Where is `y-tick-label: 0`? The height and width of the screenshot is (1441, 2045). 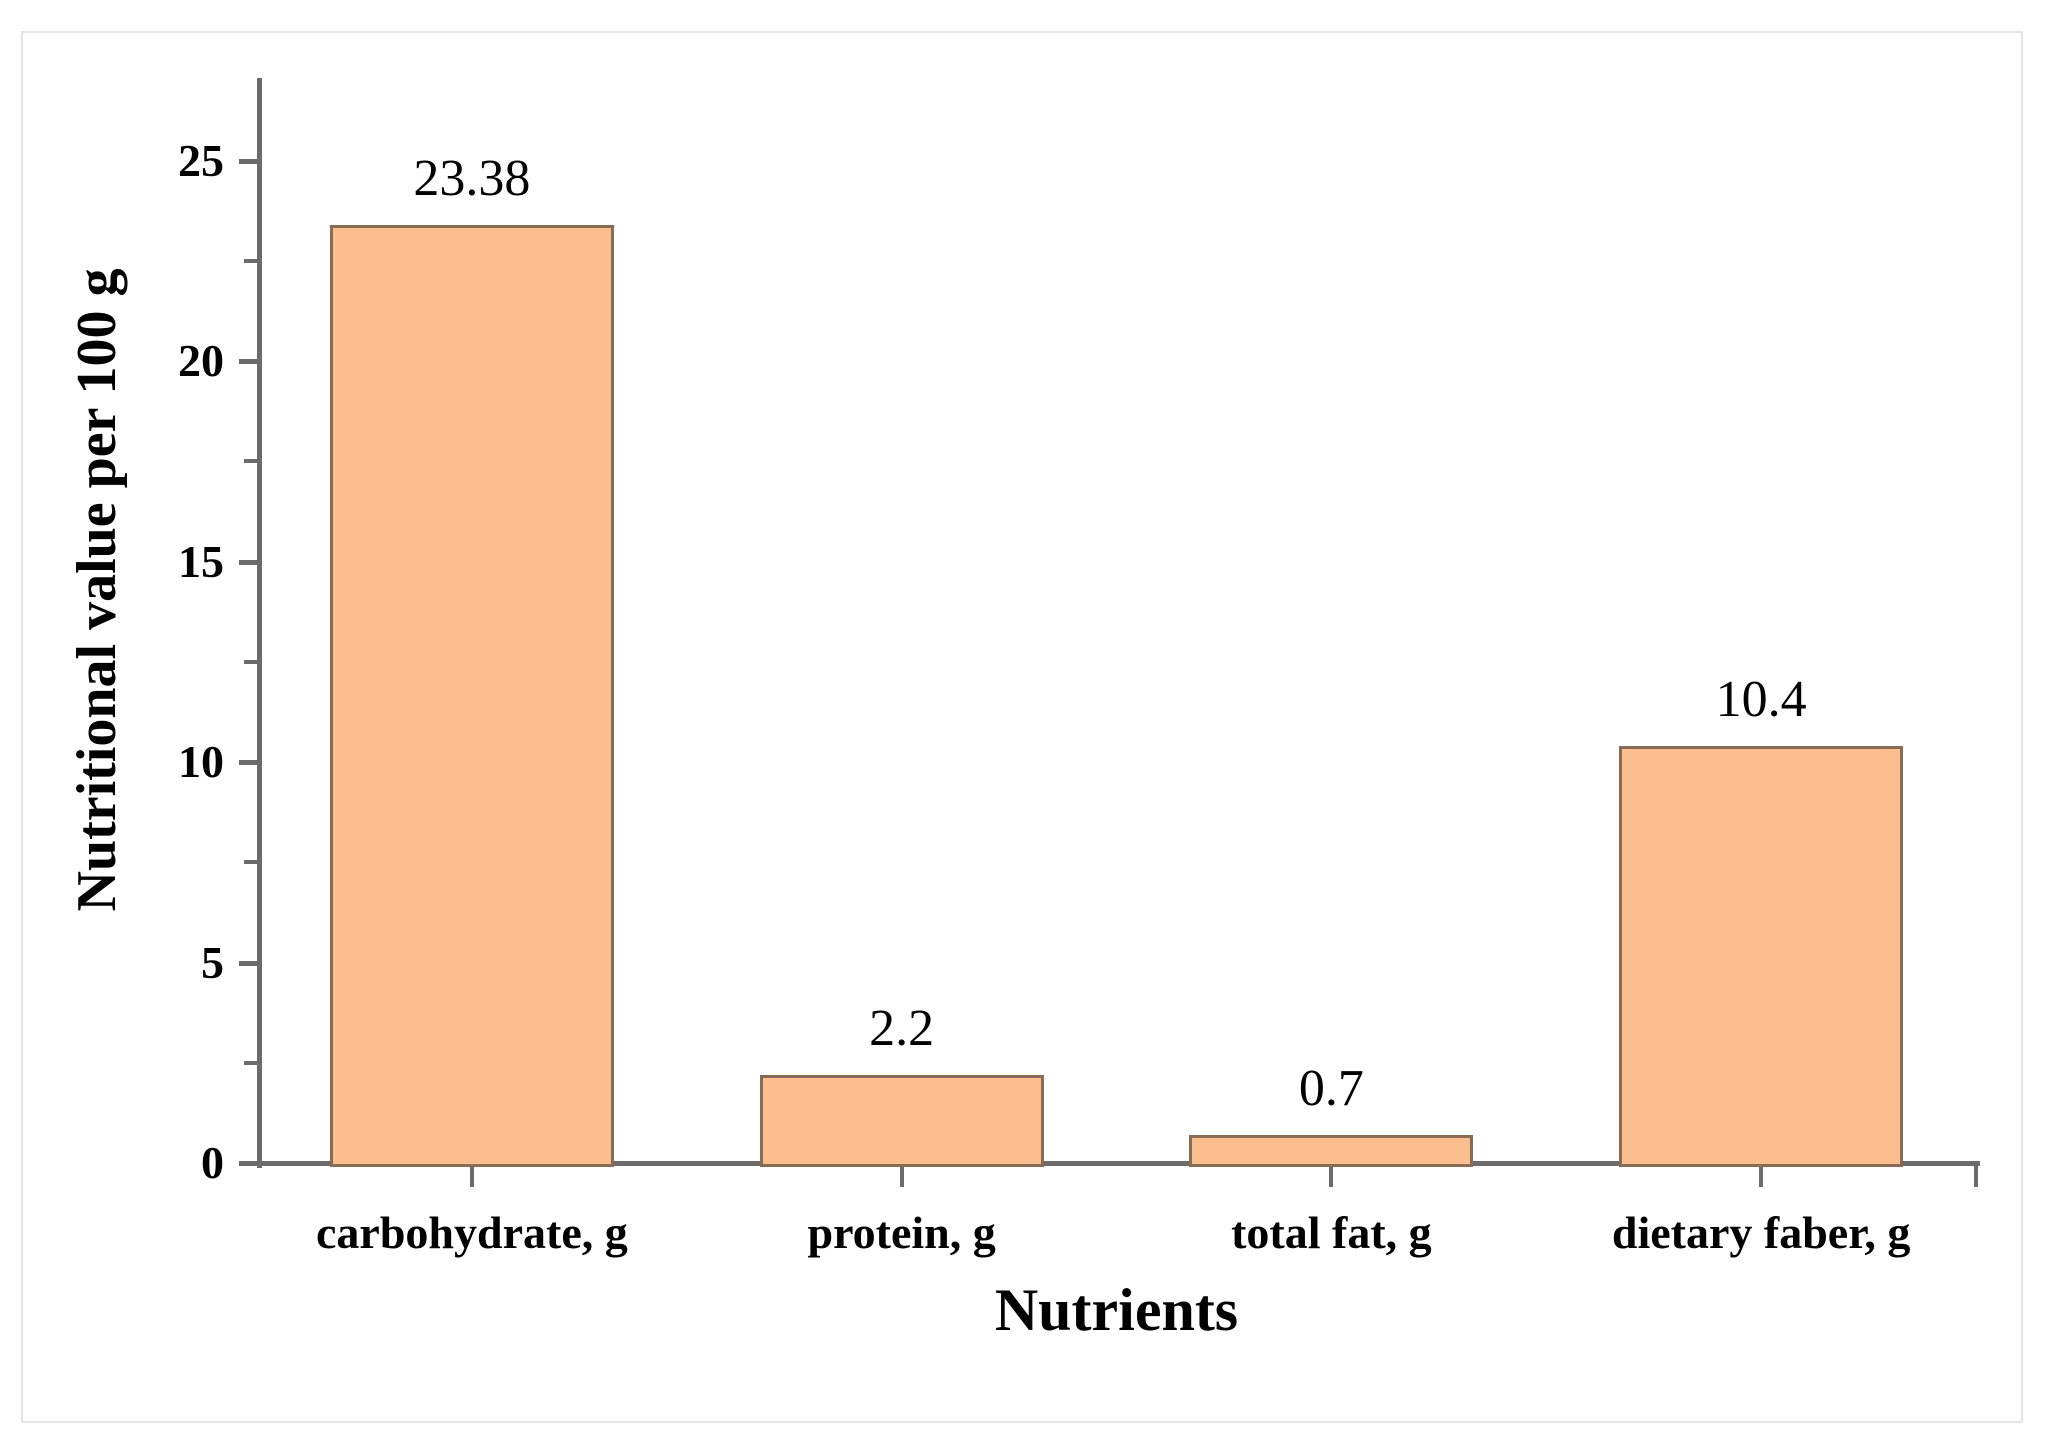 y-tick-label: 0 is located at coordinates (212, 1162).